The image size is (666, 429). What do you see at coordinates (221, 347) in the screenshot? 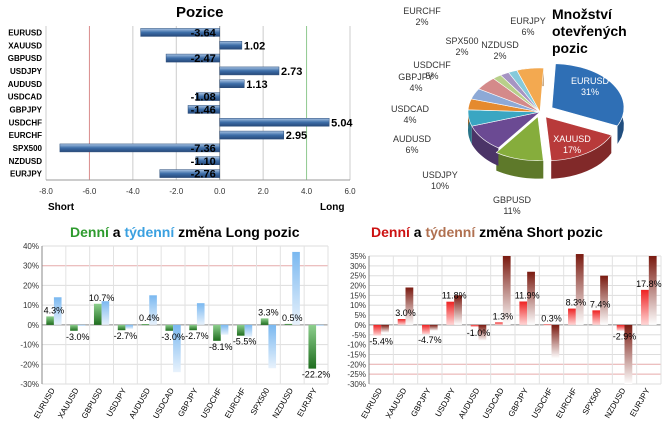
I see `data-label: -8.1%` at bounding box center [221, 347].